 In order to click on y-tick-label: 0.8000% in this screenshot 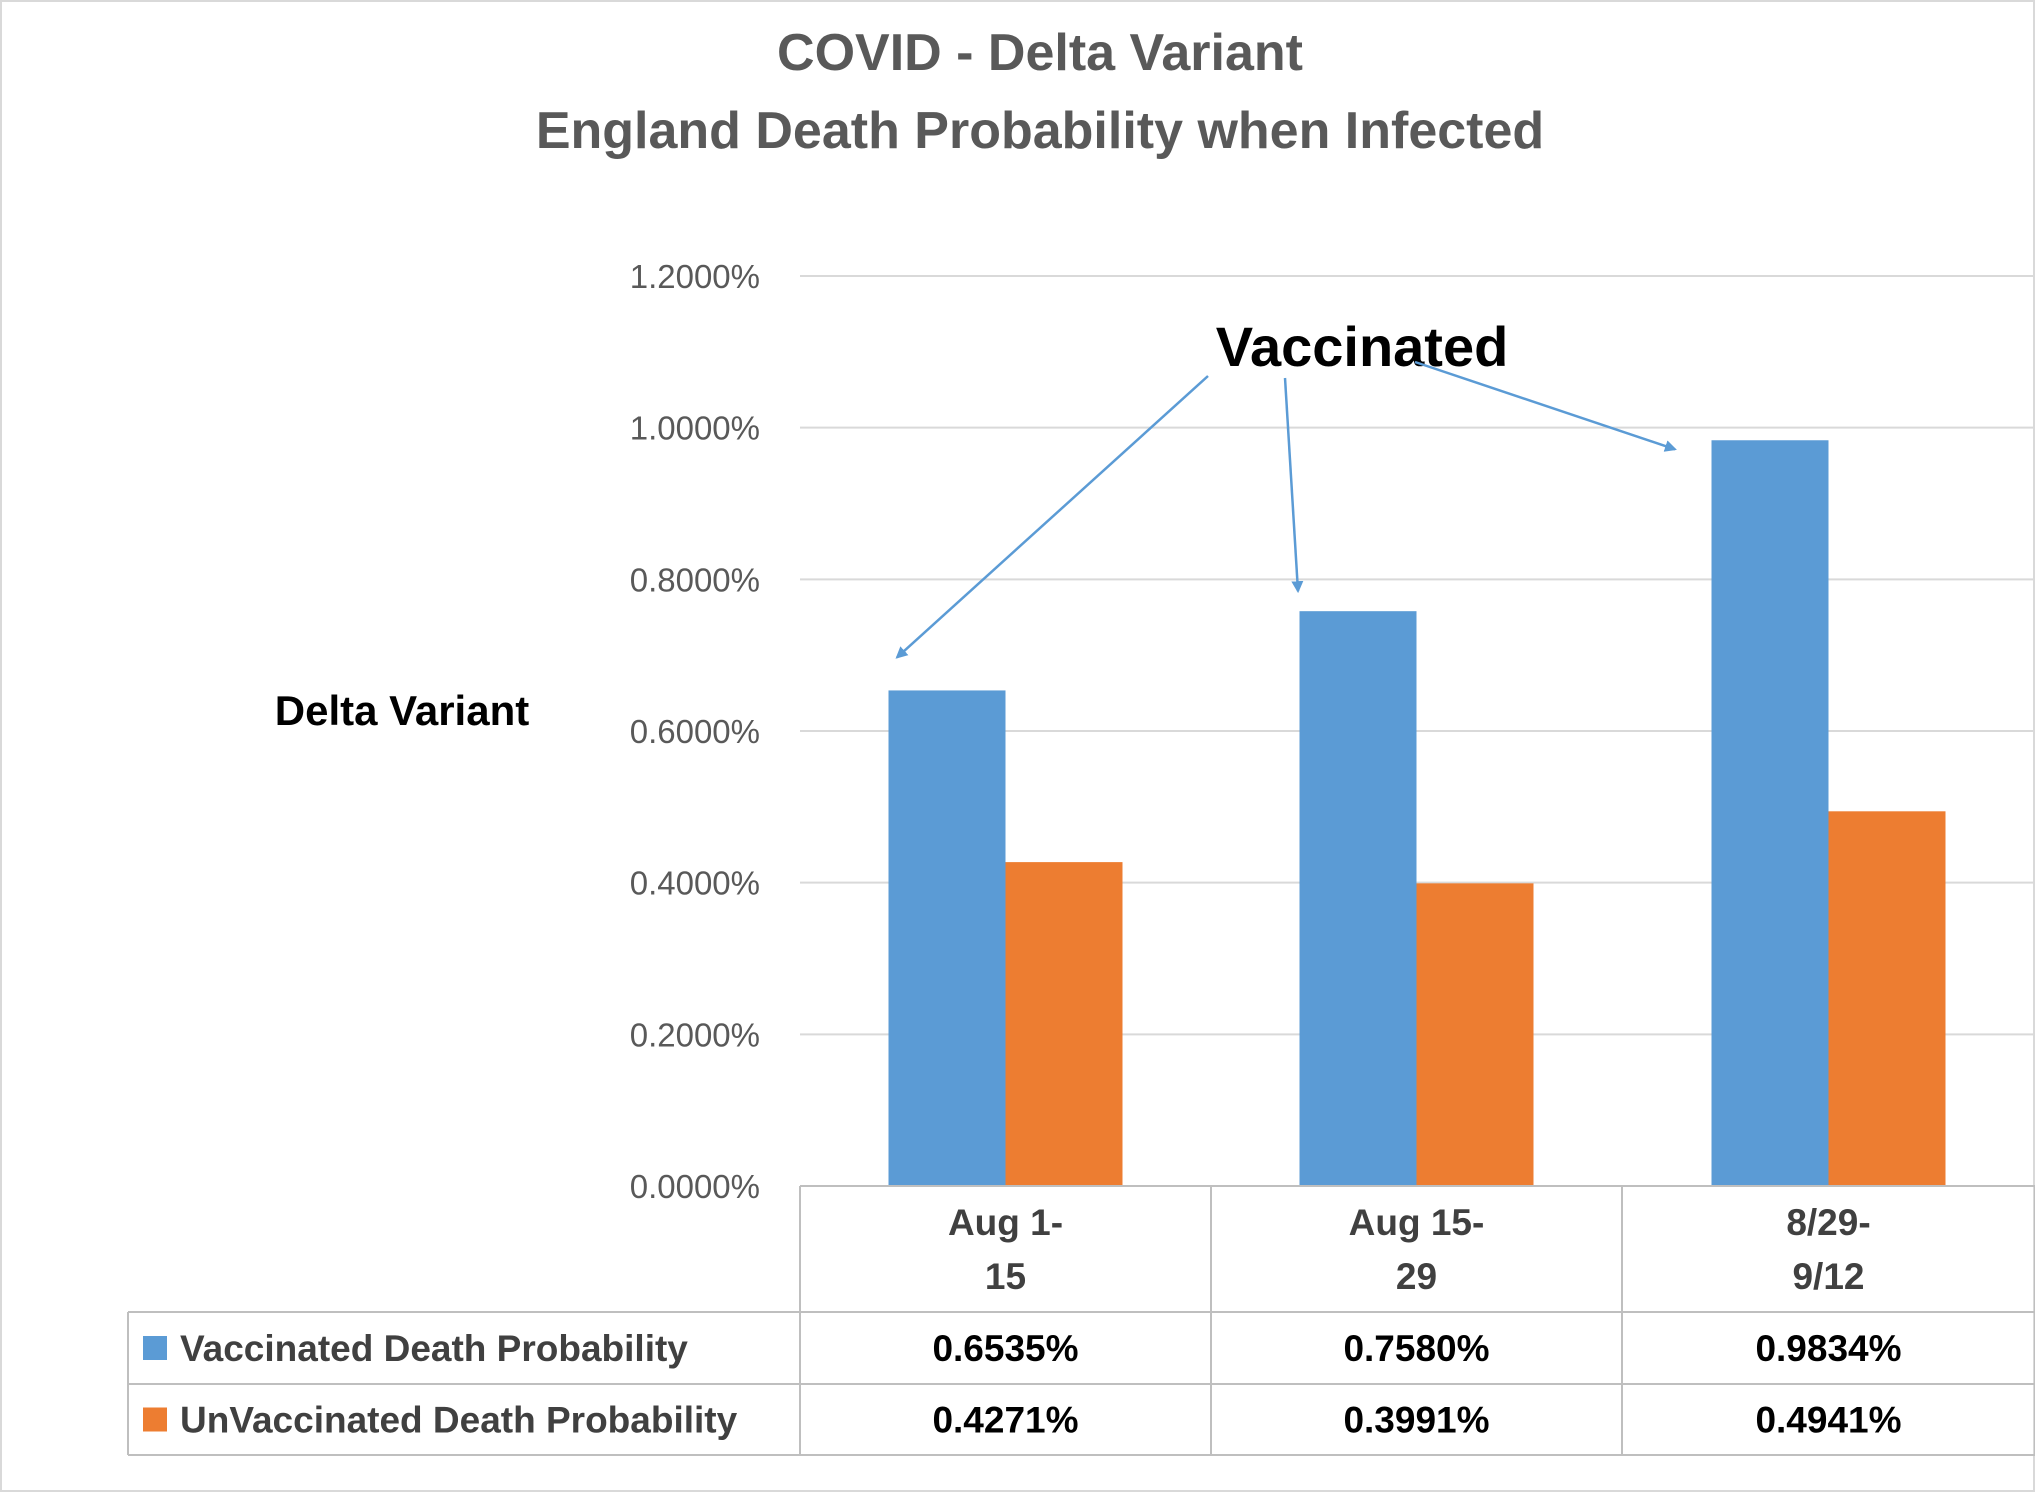, I will do `click(695, 579)`.